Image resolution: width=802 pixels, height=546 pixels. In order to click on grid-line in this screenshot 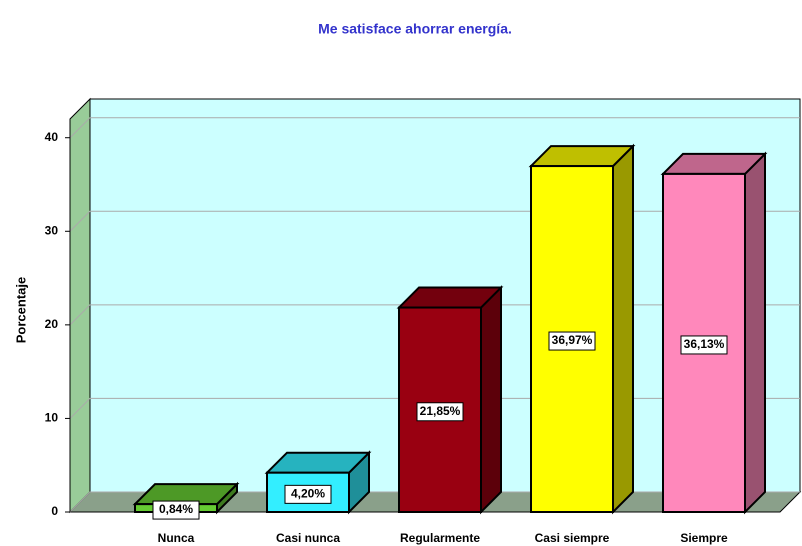, I will do `click(434, 128)`.